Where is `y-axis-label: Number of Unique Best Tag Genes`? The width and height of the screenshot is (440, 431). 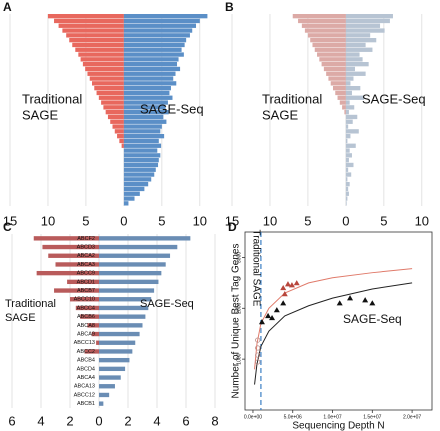
y-axis-label: Number of Unique Best Tag Genes is located at coordinates (236, 321).